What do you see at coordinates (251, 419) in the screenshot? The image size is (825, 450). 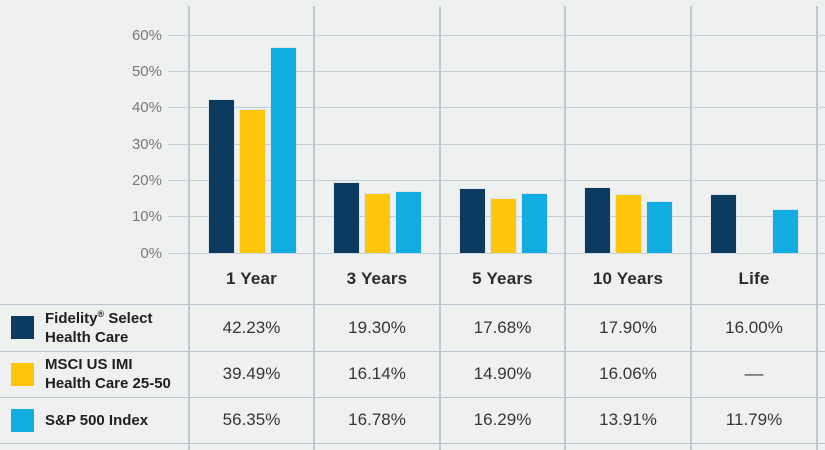 I see `table-value-cell: 56.35%` at bounding box center [251, 419].